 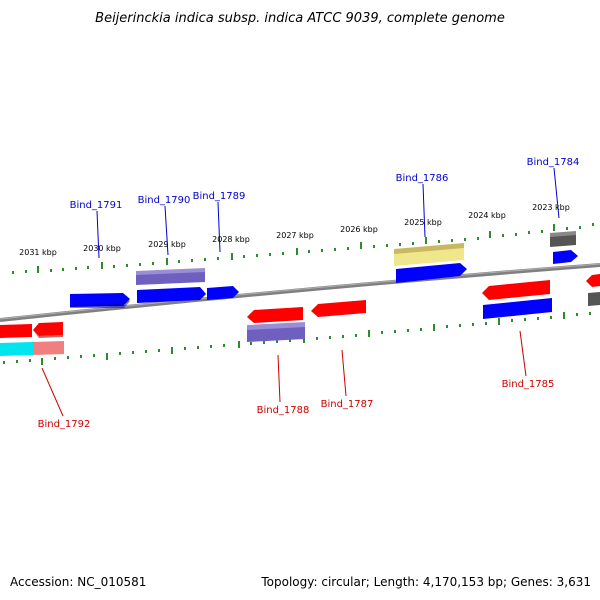 What do you see at coordinates (78, 582) in the screenshot?
I see `accession-text: Accession: NC_010581` at bounding box center [78, 582].